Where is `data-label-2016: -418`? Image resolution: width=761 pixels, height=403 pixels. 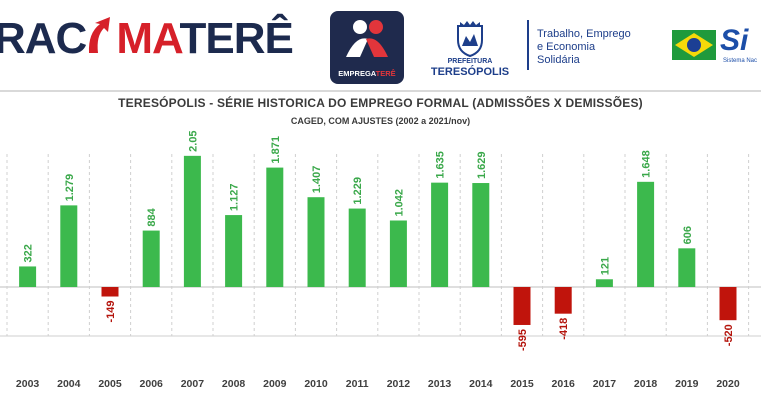
data-label-2016: -418 is located at coordinates (564, 329).